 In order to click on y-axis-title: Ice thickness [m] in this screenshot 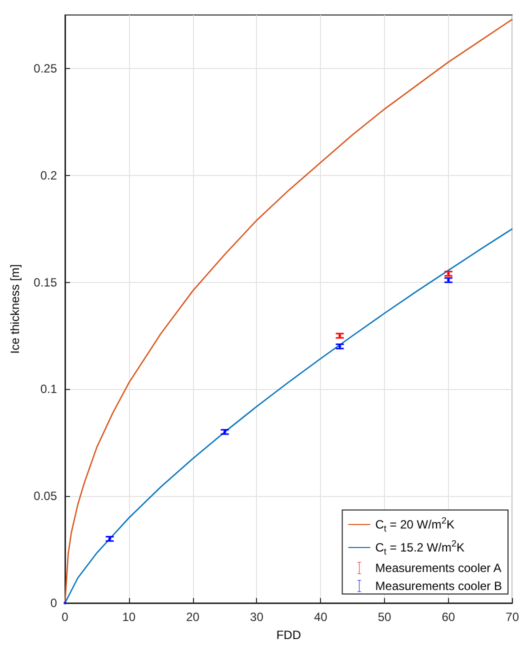, I will do `click(15, 309)`.